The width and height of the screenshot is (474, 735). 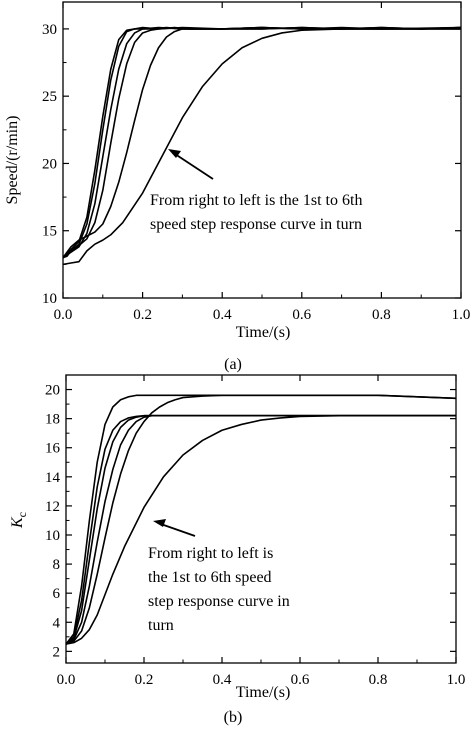 I want to click on chart-b-y-axis-title: Kc, so click(x=19, y=520).